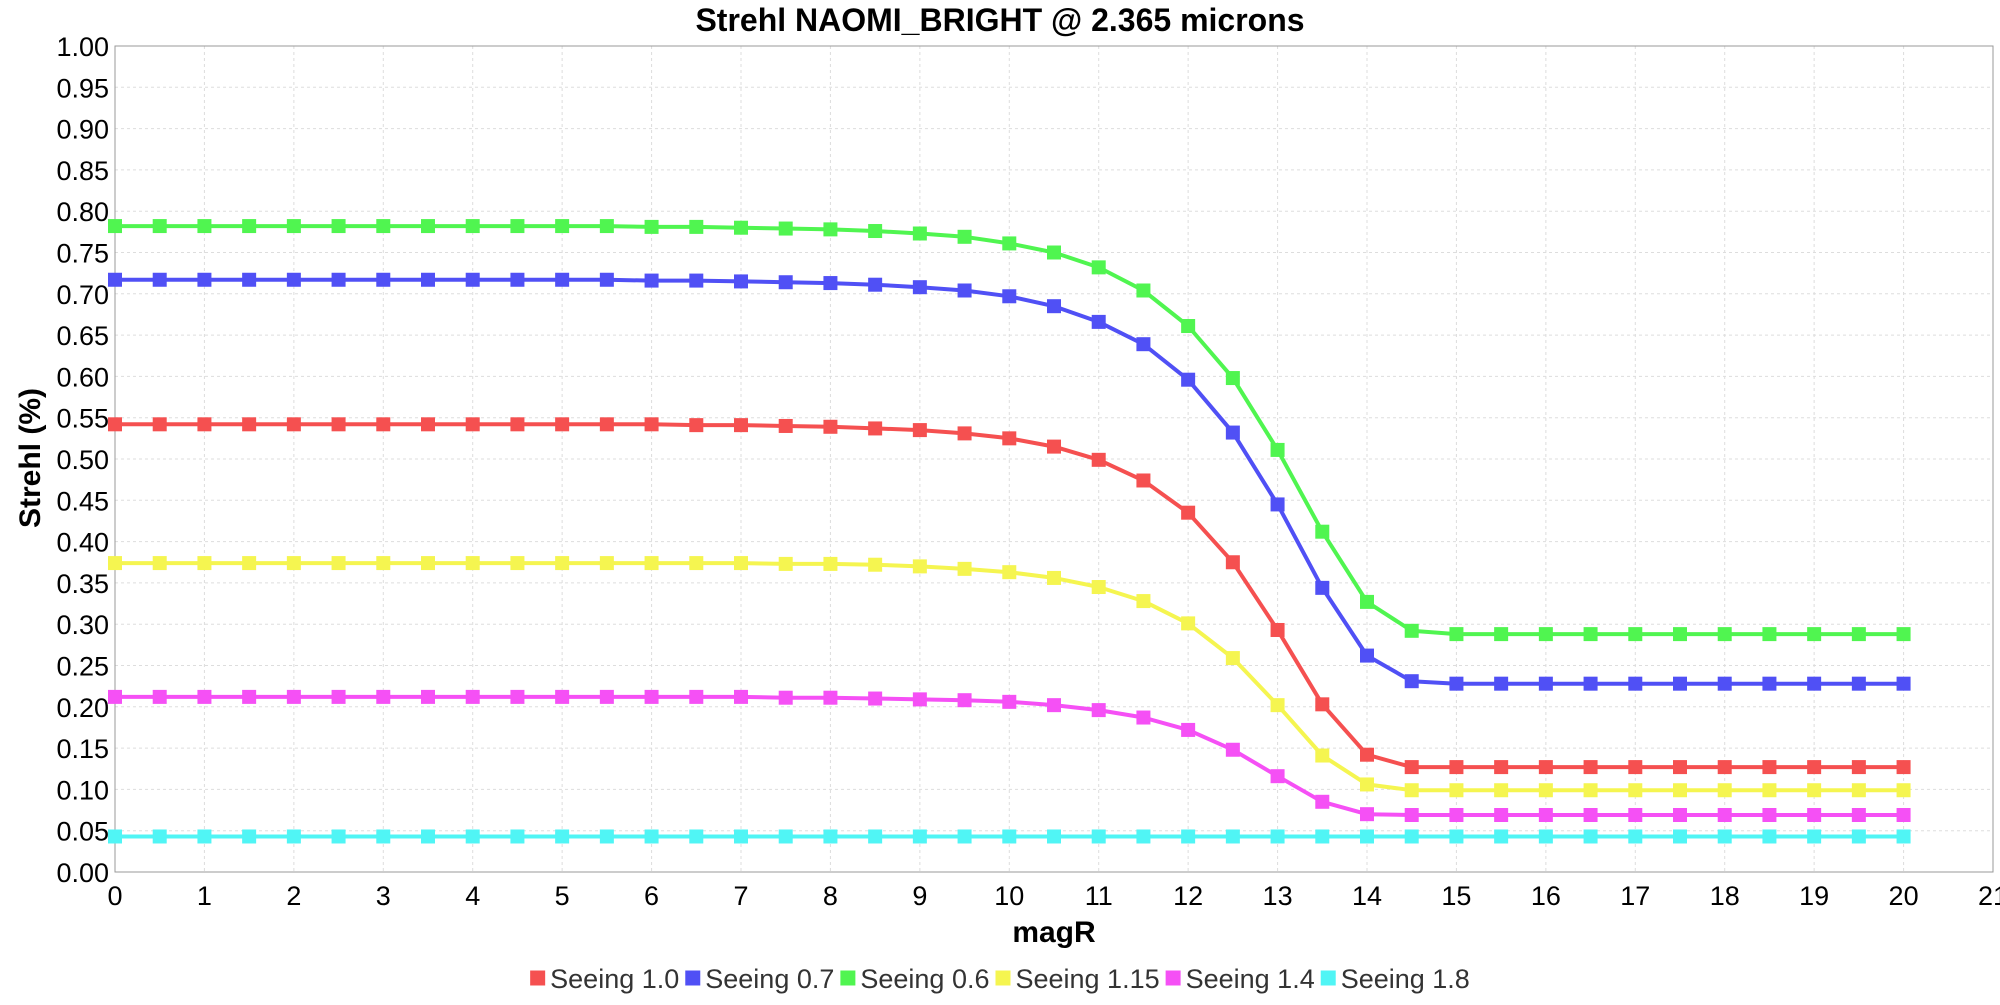  I want to click on y-tick-label: 0.55, so click(82, 419).